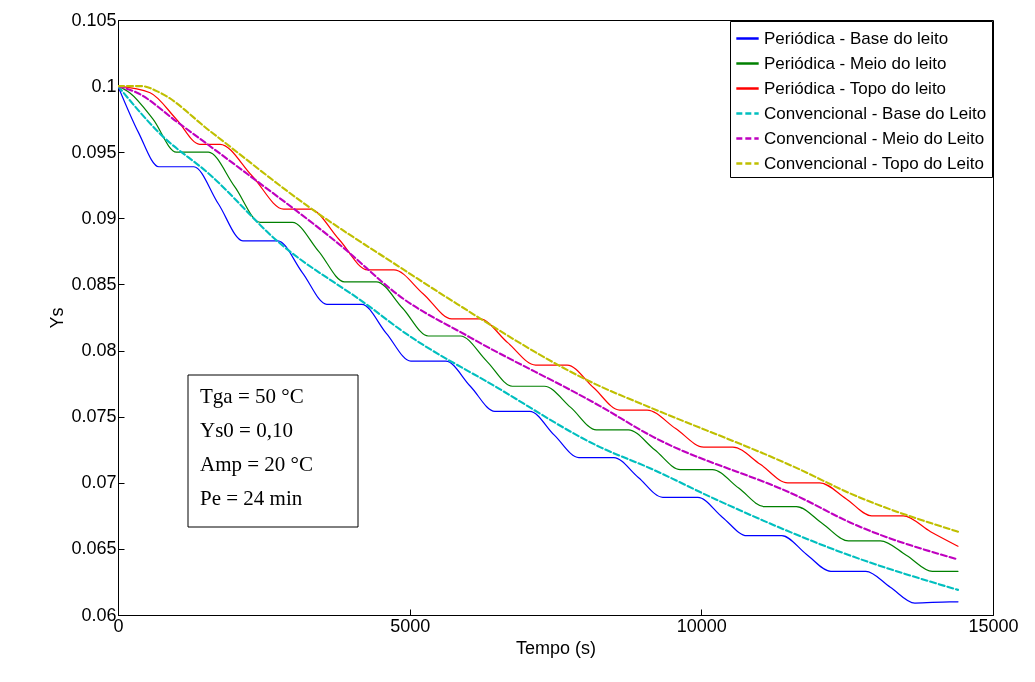  I want to click on y-tick-label: 0.07, so click(99, 482).